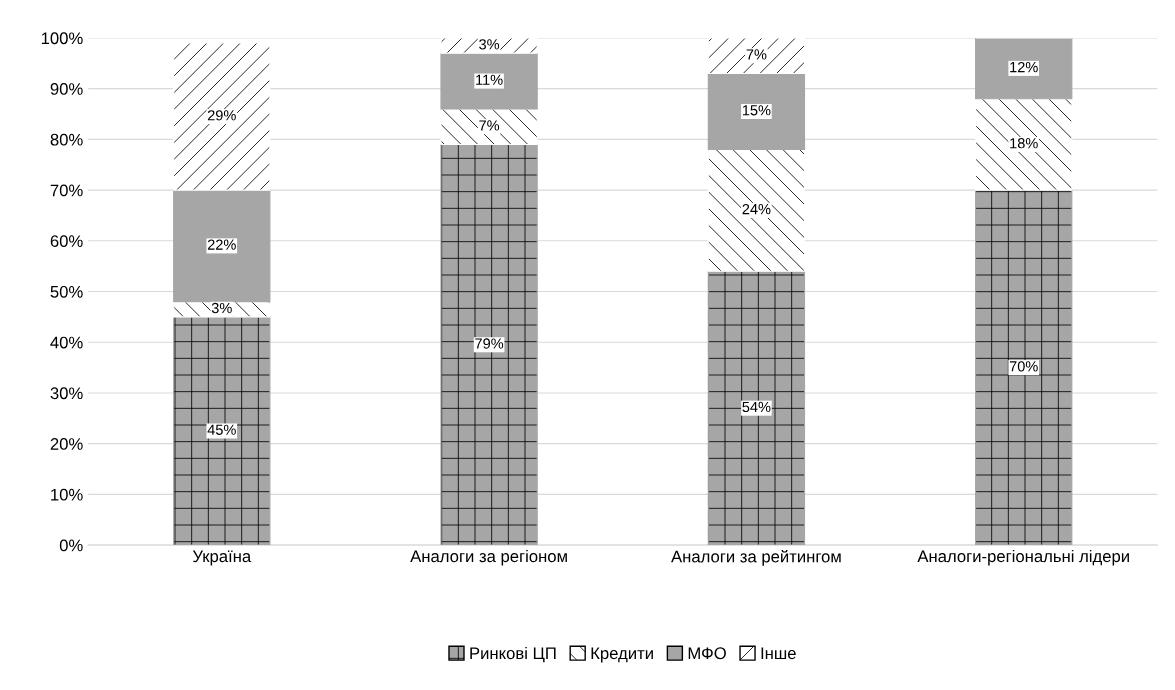 This screenshot has height=690, width=1175. I want to click on data-label: 22%, so click(221, 244).